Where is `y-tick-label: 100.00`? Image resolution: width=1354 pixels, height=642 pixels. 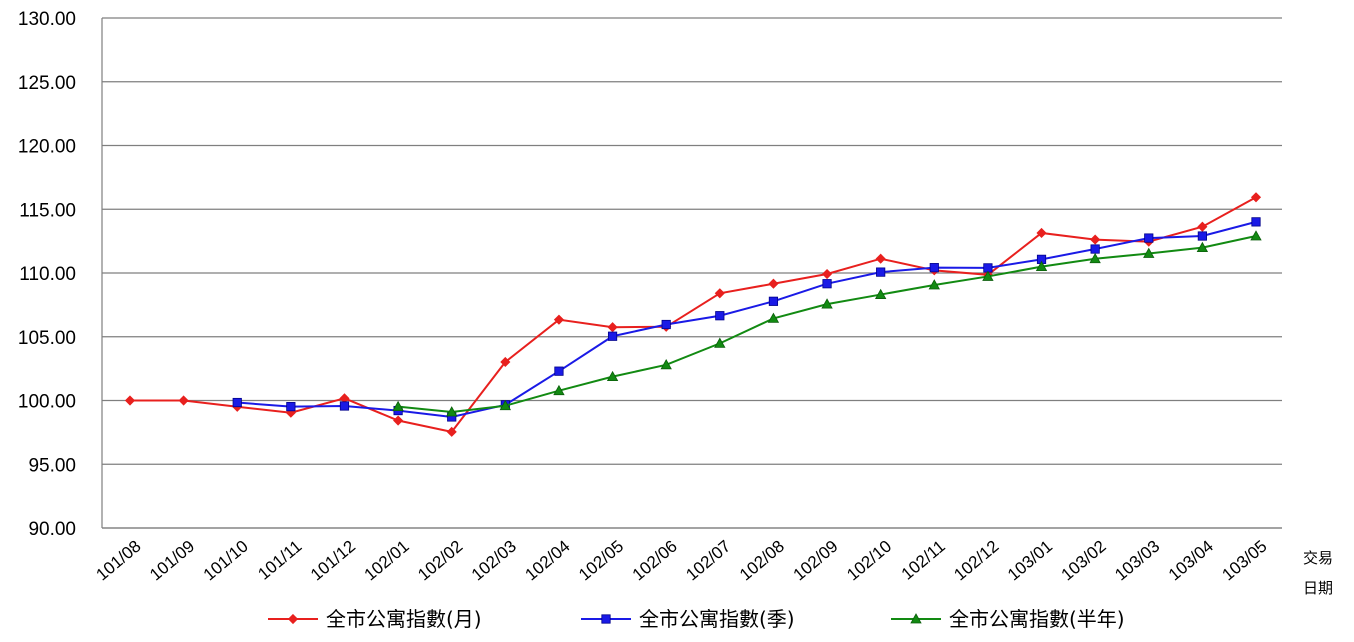
y-tick-label: 100.00 is located at coordinates (47, 402).